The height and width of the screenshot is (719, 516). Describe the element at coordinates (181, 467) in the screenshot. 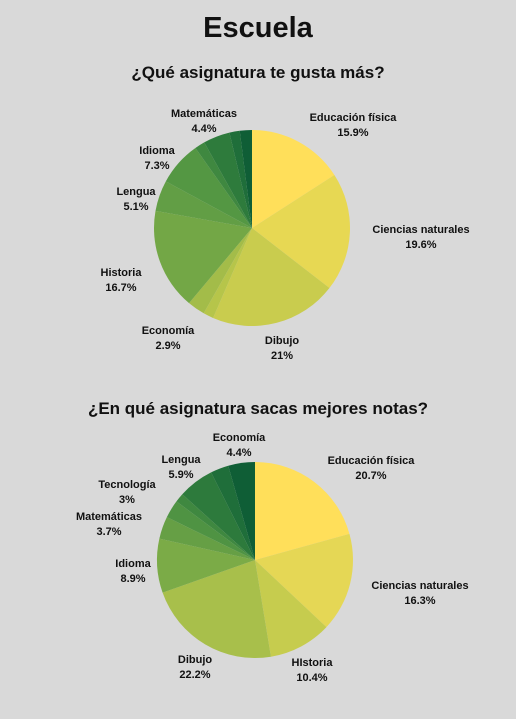

I see `slice-label-lengua: Lengua 5.9%` at that location.